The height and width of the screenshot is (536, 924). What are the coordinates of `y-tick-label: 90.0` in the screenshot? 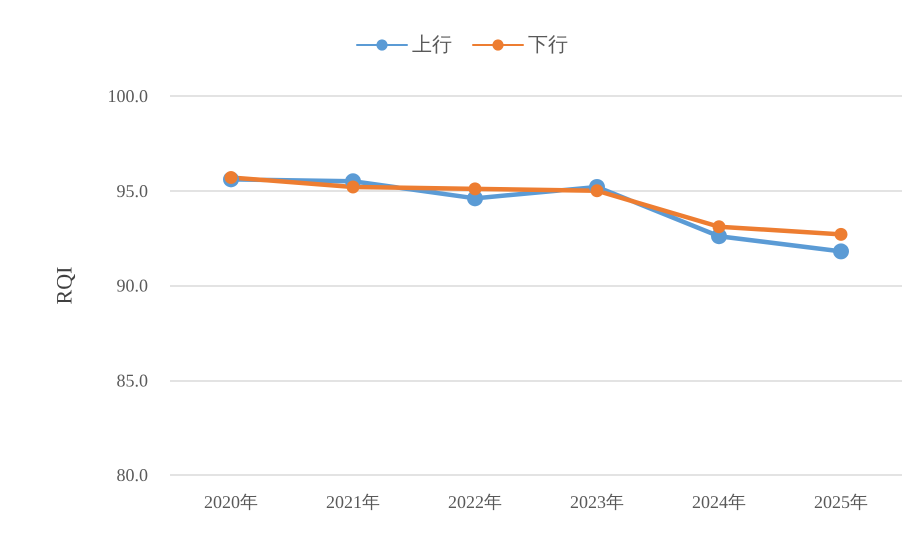 It's located at (132, 286).